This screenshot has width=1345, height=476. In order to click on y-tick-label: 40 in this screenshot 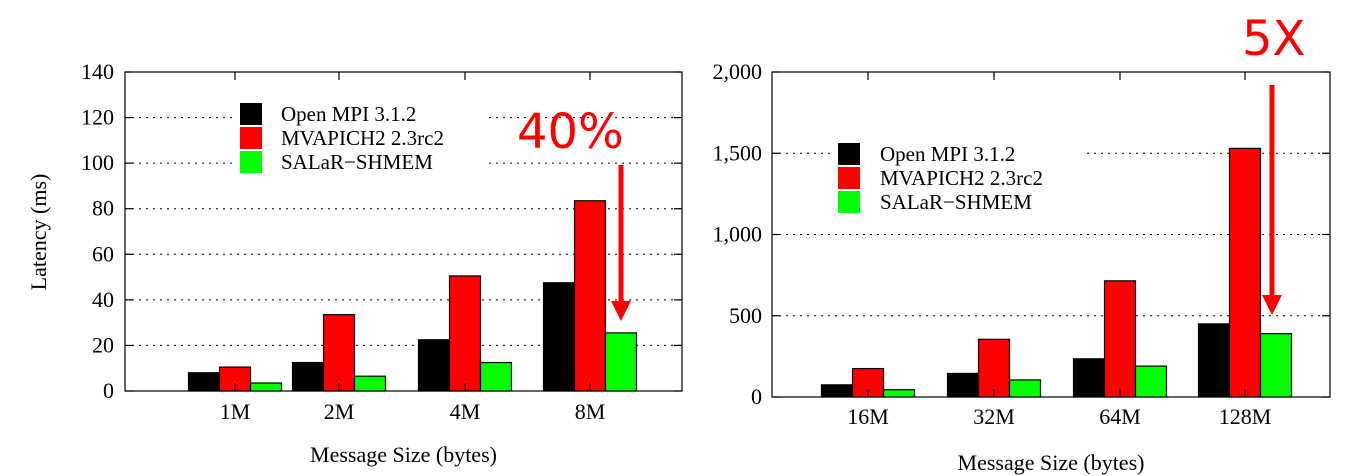, I will do `click(103, 299)`.